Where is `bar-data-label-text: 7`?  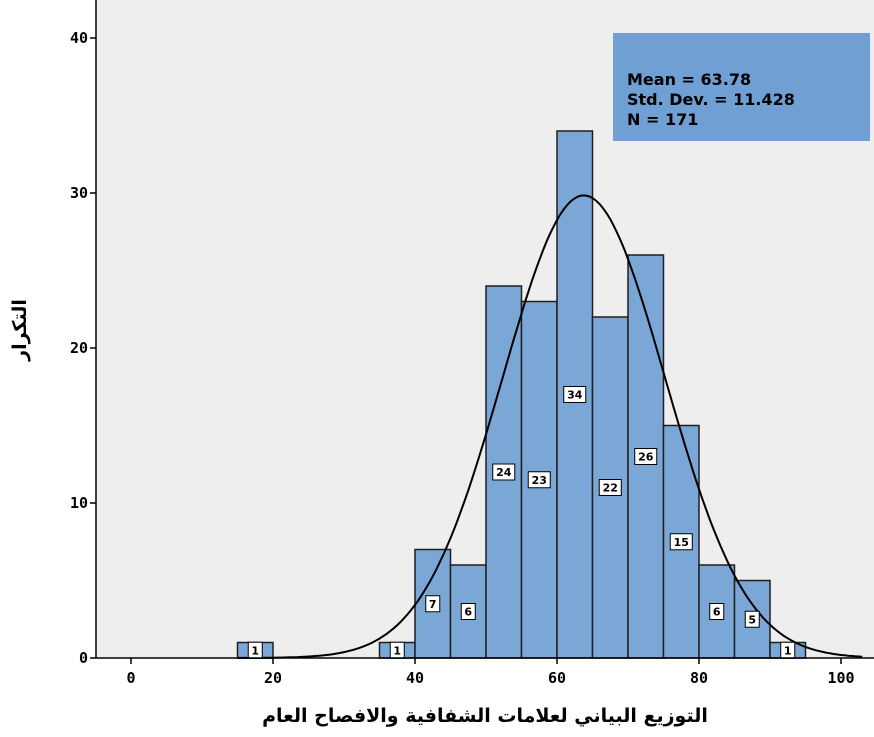 bar-data-label-text: 7 is located at coordinates (433, 604).